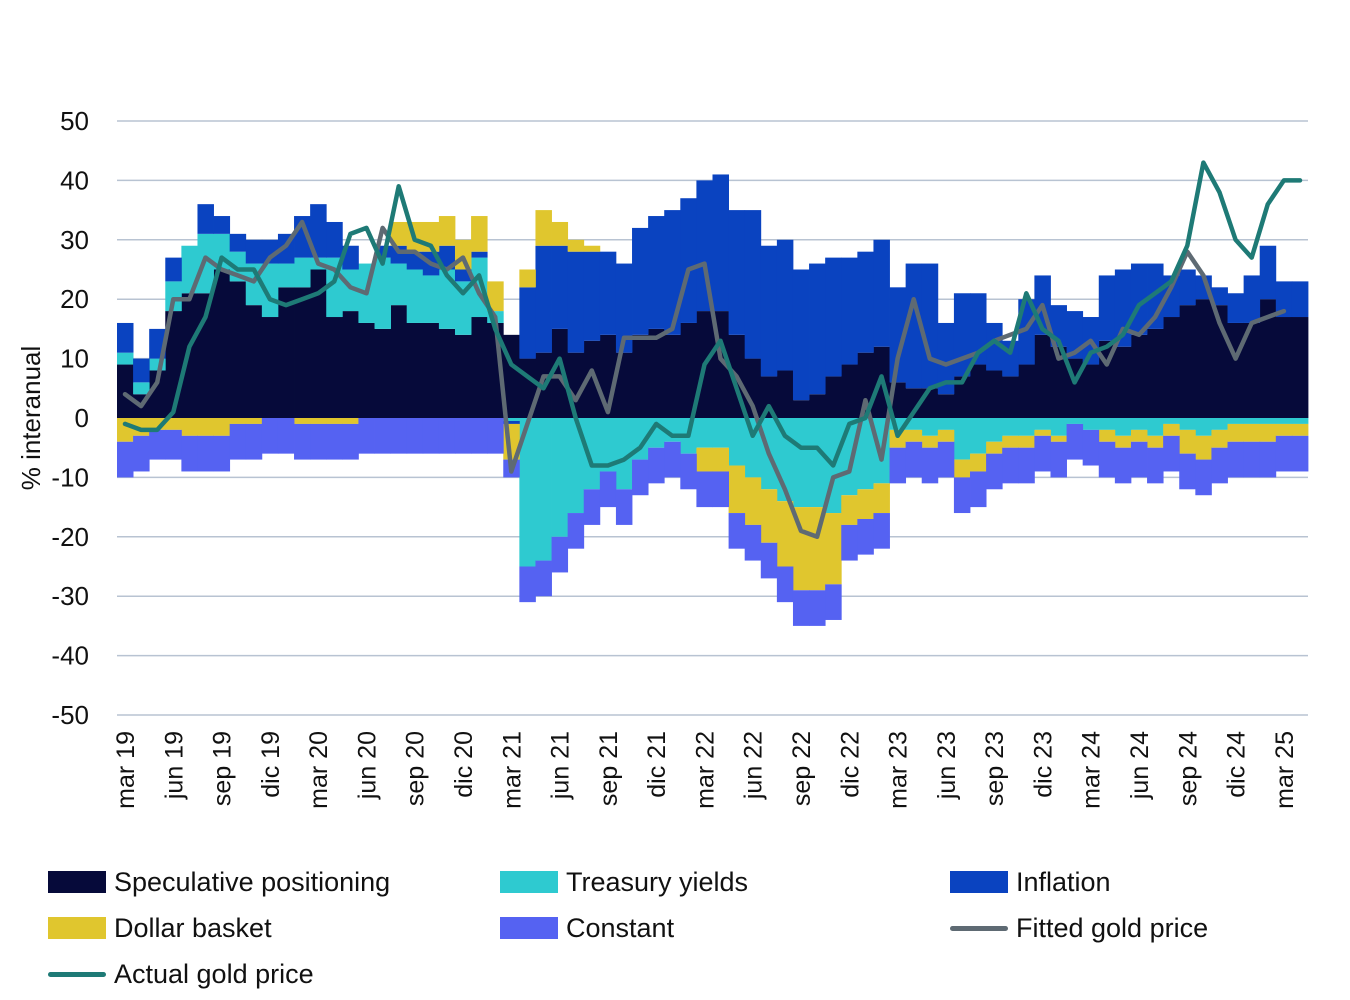 The image size is (1350, 1000). What do you see at coordinates (214, 973) in the screenshot?
I see `legend-label: Actual gold price` at bounding box center [214, 973].